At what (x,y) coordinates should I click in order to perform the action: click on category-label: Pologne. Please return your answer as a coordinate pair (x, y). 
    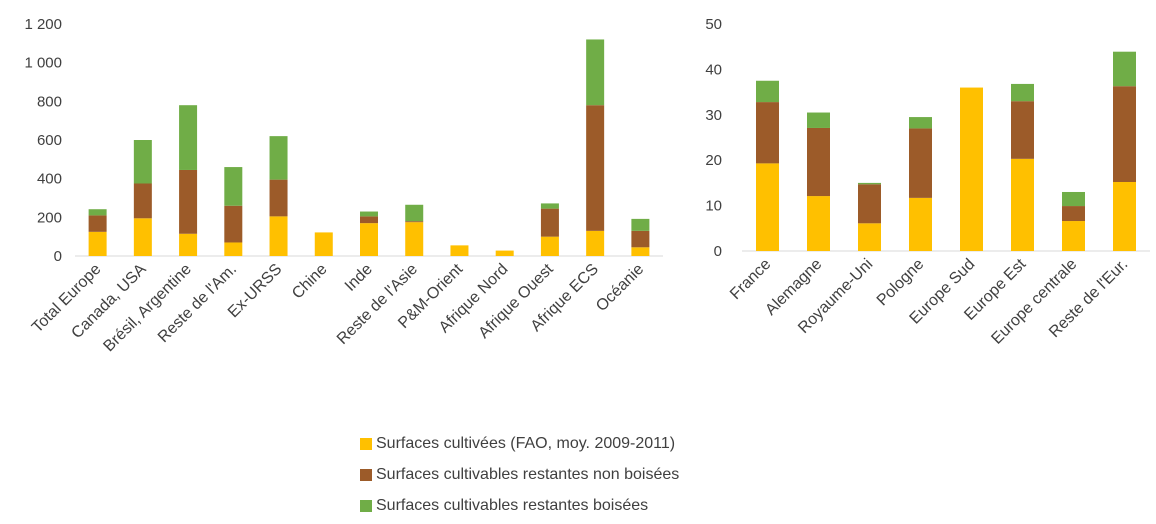
    Looking at the image, I should click on (901, 283).